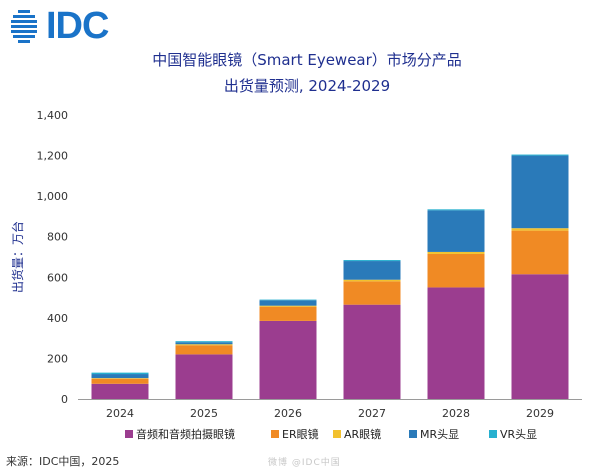 The height and width of the screenshot is (474, 614). What do you see at coordinates (120, 413) in the screenshot?
I see `x-tick-label: 2024` at bounding box center [120, 413].